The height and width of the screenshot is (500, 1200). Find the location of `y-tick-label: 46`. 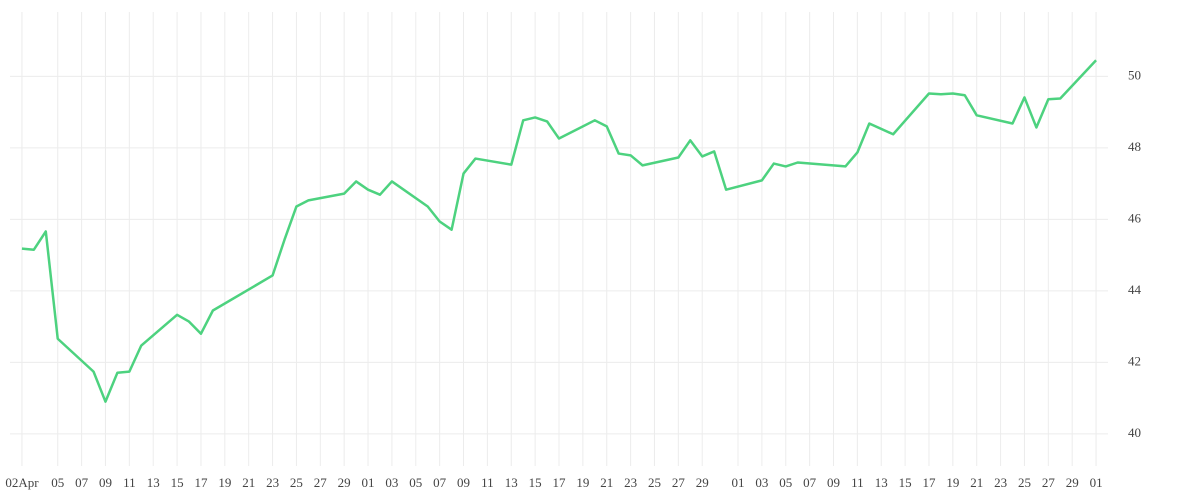

y-tick-label: 46 is located at coordinates (1135, 217).